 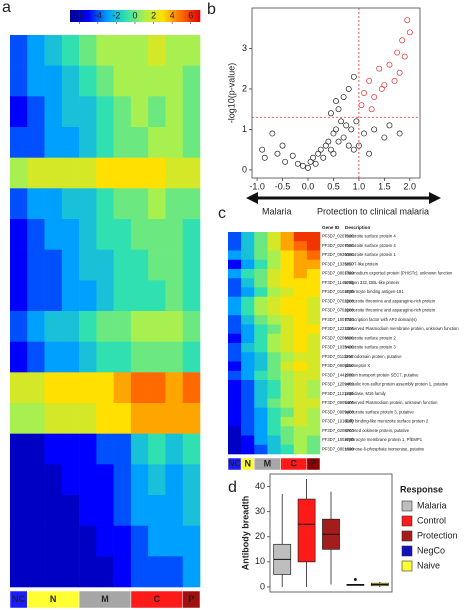 What do you see at coordinates (338, 374) in the screenshot?
I see `gene-id: PF3D7_1442300` at bounding box center [338, 374].